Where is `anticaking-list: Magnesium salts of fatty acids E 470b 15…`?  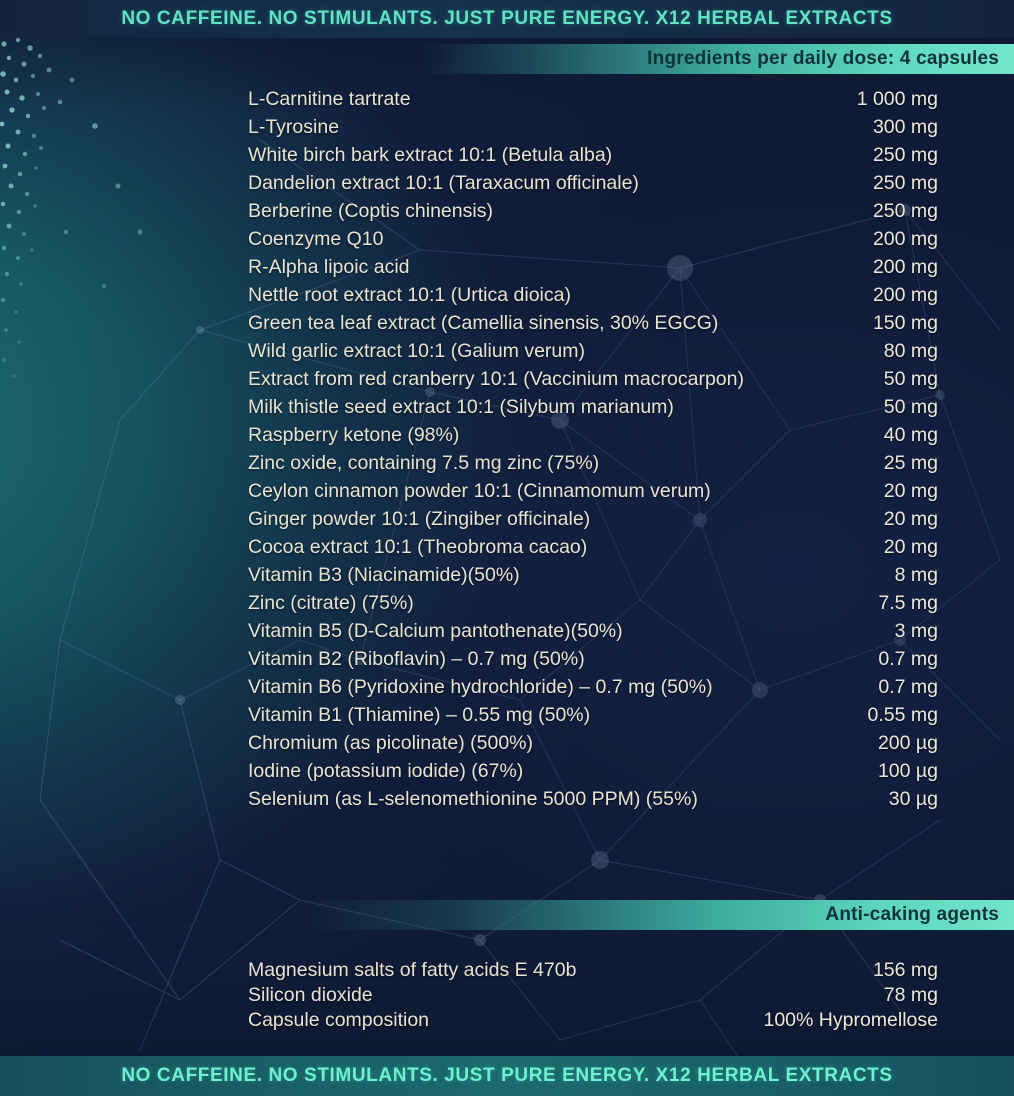 anticaking-list: Magnesium salts of fatty acids E 470b 15… is located at coordinates (593, 995).